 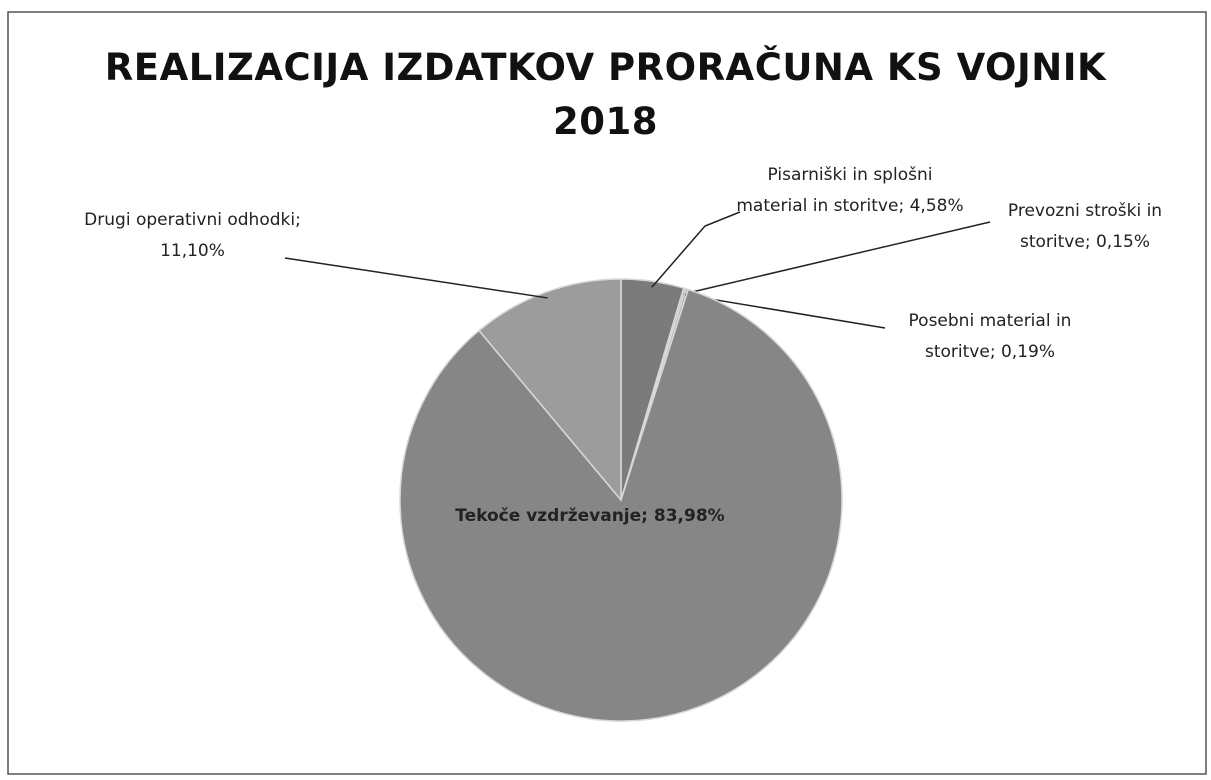 What do you see at coordinates (936, 206) in the screenshot?
I see `value-label: 4,58%` at bounding box center [936, 206].